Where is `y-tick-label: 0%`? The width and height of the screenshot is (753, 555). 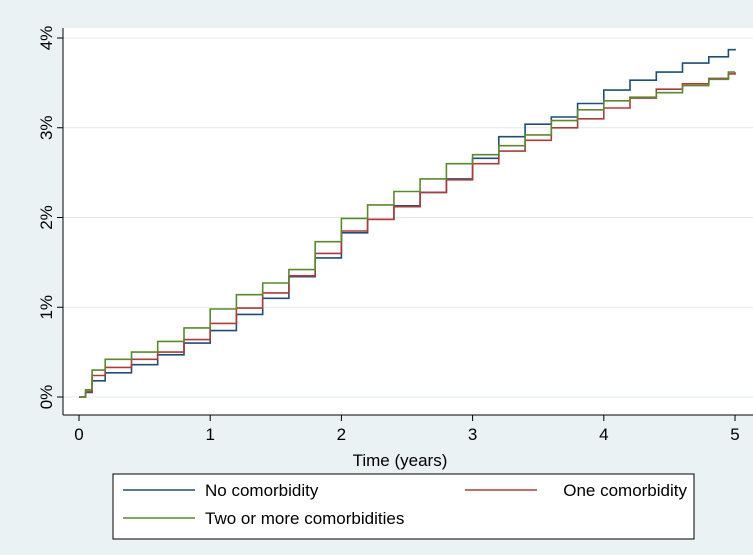 y-tick-label: 0% is located at coordinates (46, 397).